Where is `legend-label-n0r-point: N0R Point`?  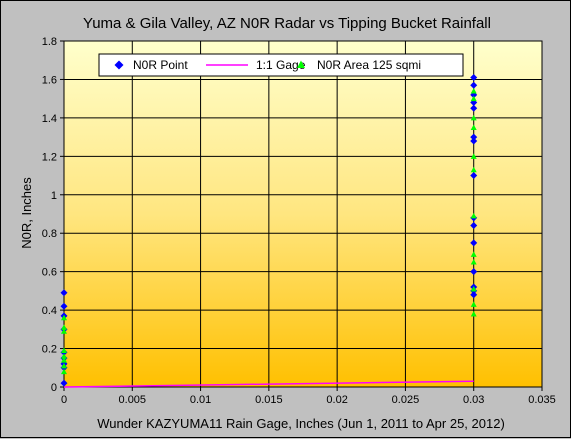
legend-label-n0r-point: N0R Point is located at coordinates (160, 65).